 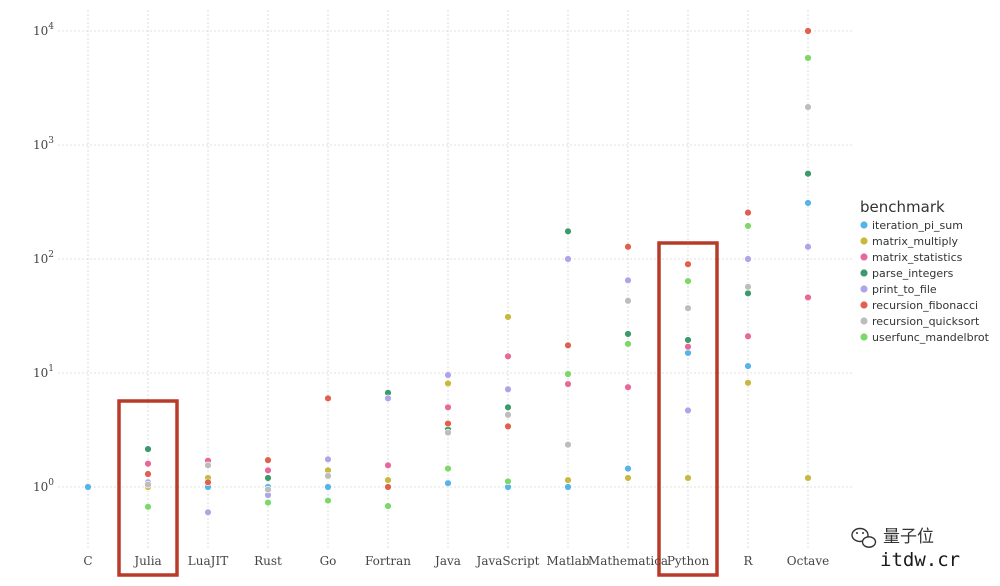 What do you see at coordinates (328, 459) in the screenshot?
I see `point-print-to-file-go` at bounding box center [328, 459].